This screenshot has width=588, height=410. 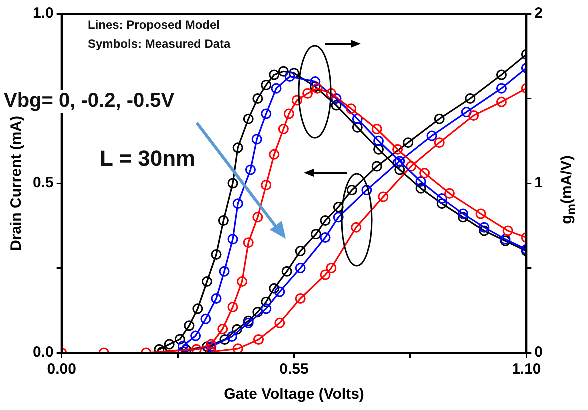 What do you see at coordinates (154, 25) in the screenshot?
I see `annotation: Lines: Proposed Model` at bounding box center [154, 25].